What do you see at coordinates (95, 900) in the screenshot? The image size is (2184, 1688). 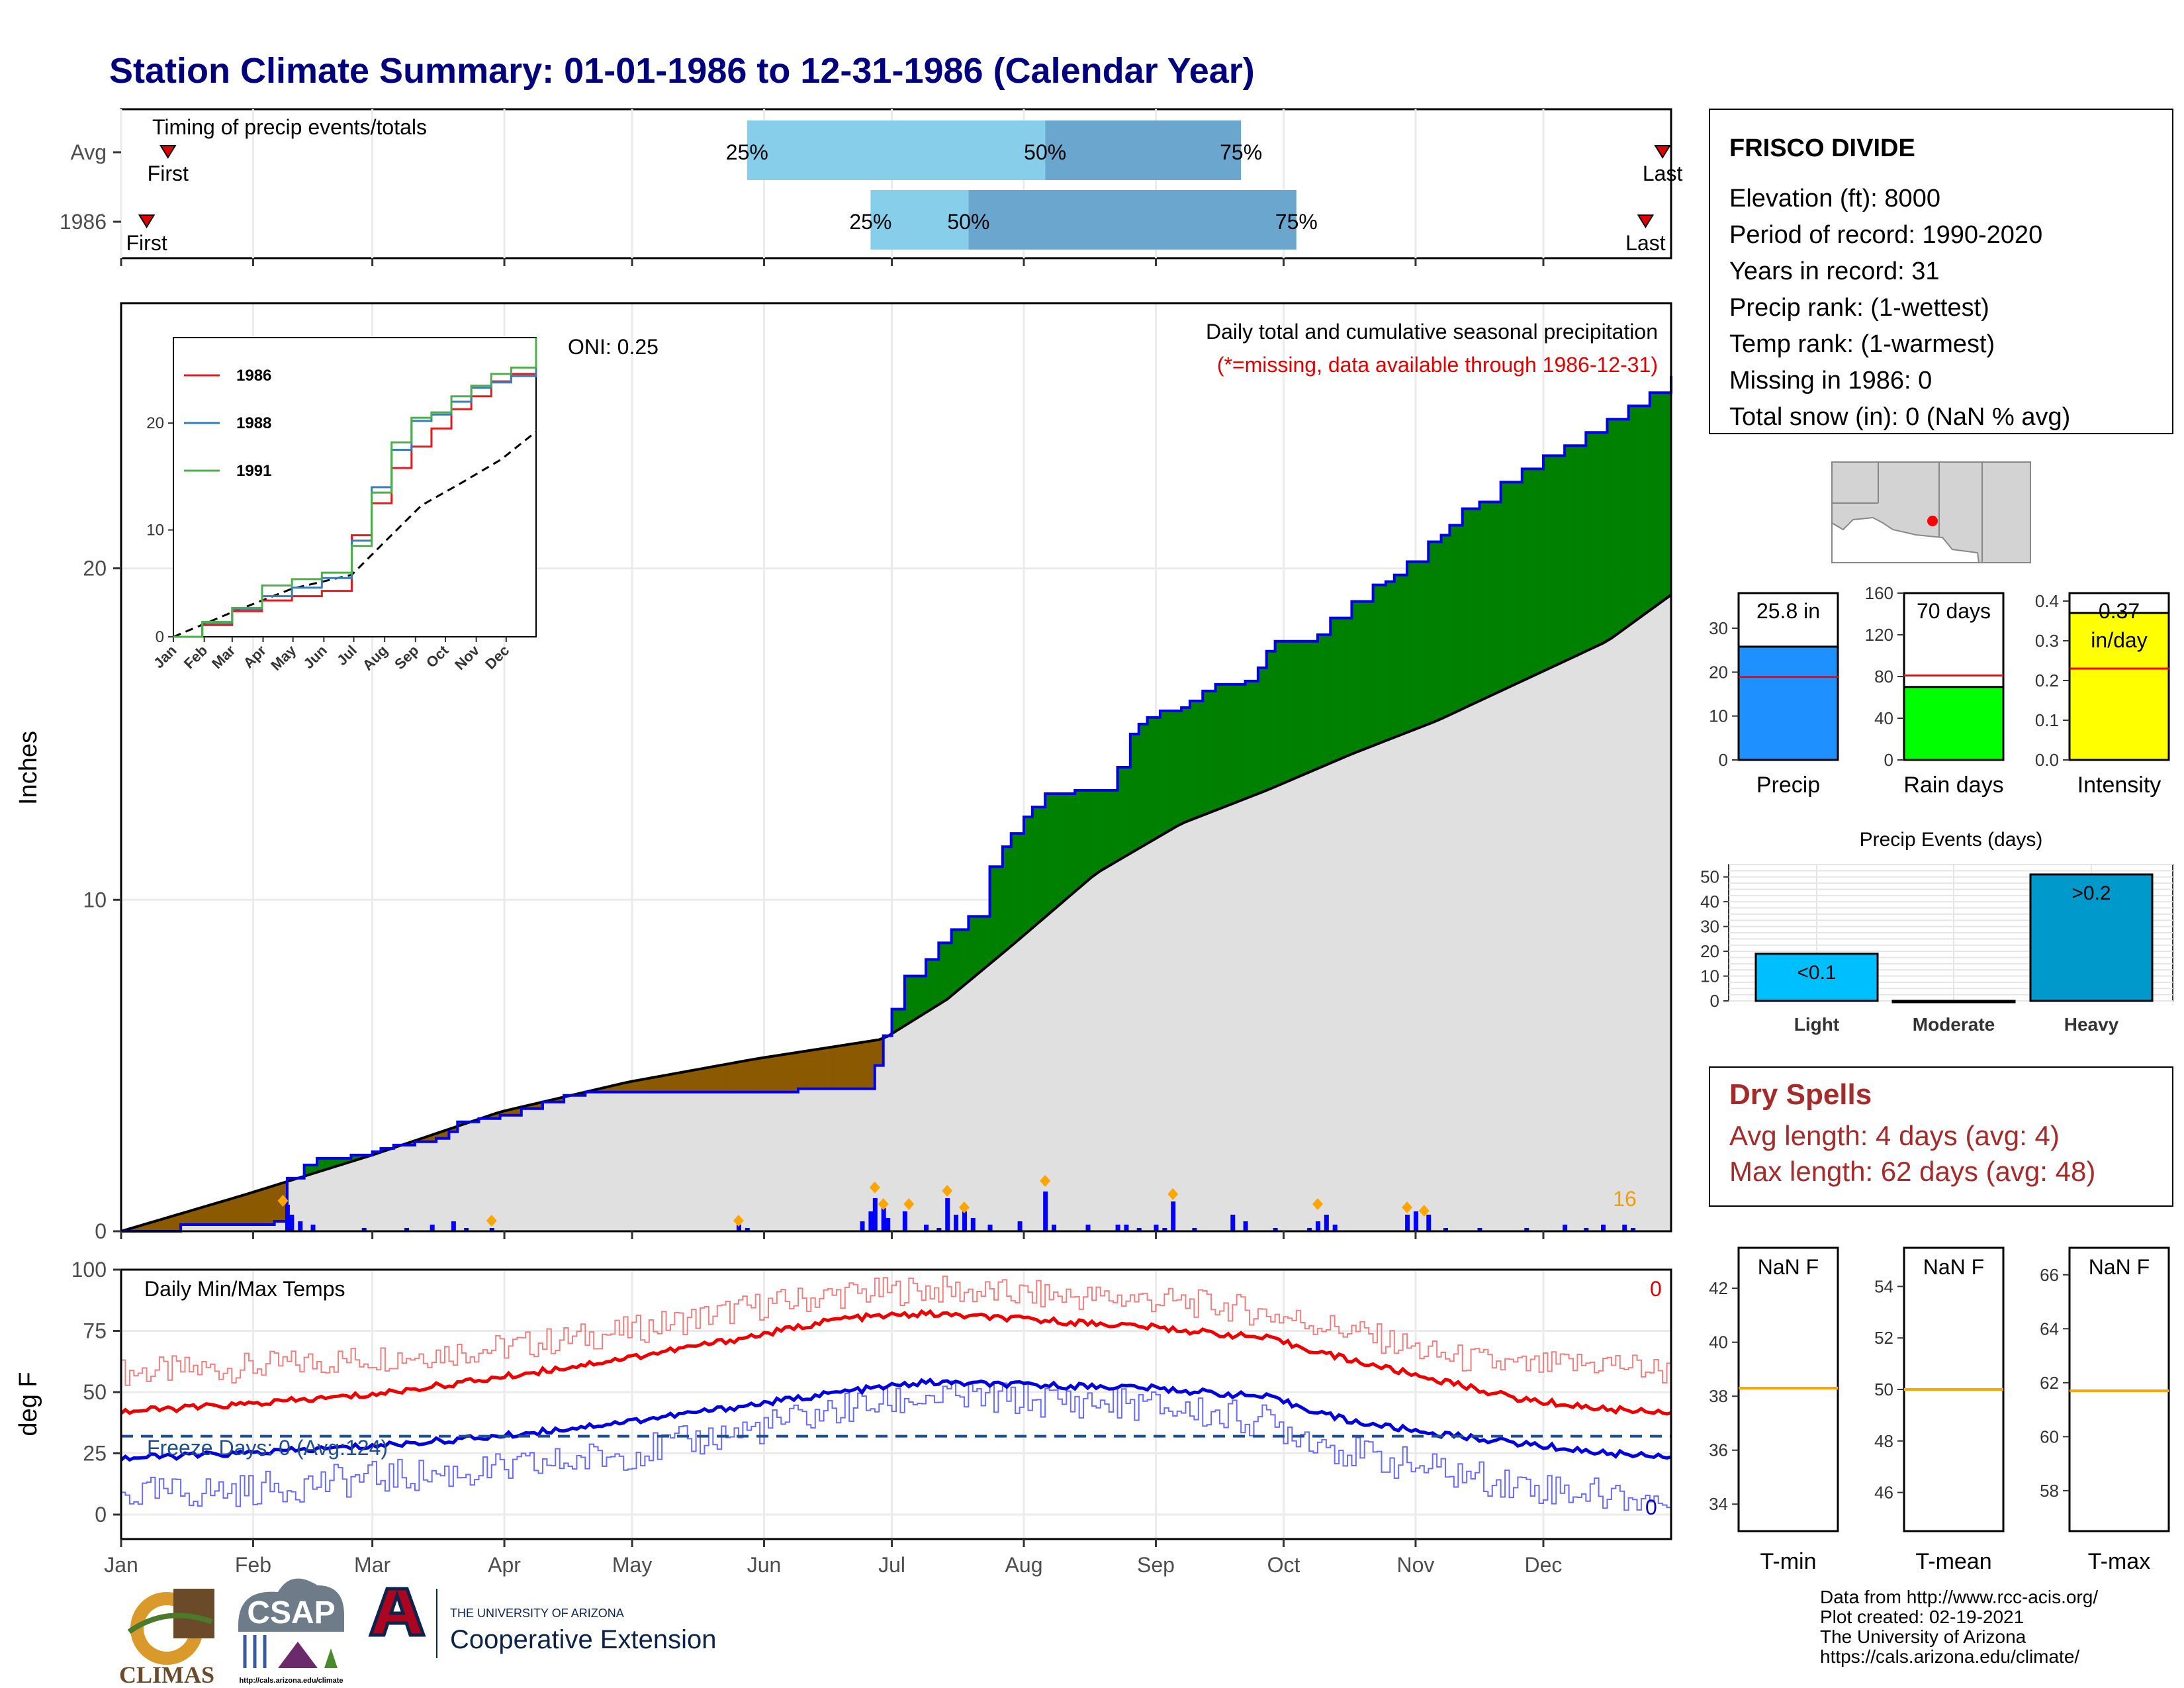 I see `precip-ytick-label: 10` at bounding box center [95, 900].